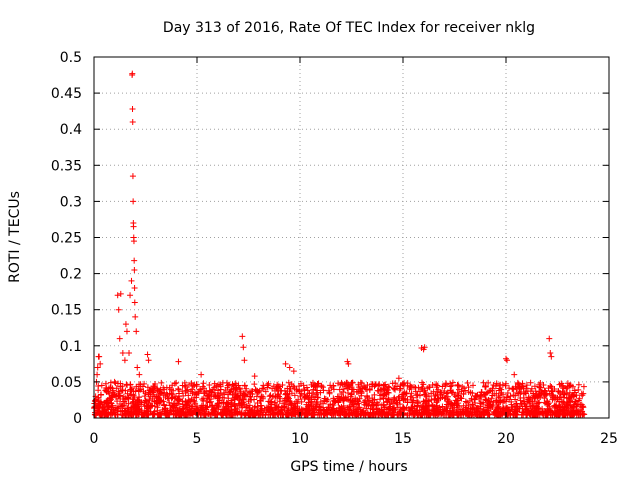  What do you see at coordinates (71, 58) in the screenshot?
I see `y-tick-label: 0.5` at bounding box center [71, 58].